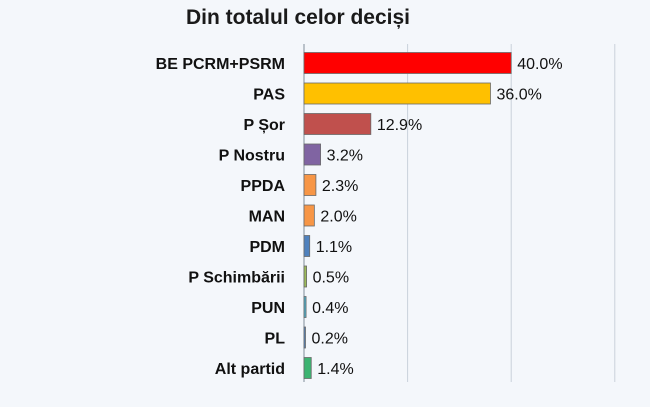 This screenshot has width=650, height=407. What do you see at coordinates (335, 369) in the screenshot?
I see `value-label: 1.4%` at bounding box center [335, 369].